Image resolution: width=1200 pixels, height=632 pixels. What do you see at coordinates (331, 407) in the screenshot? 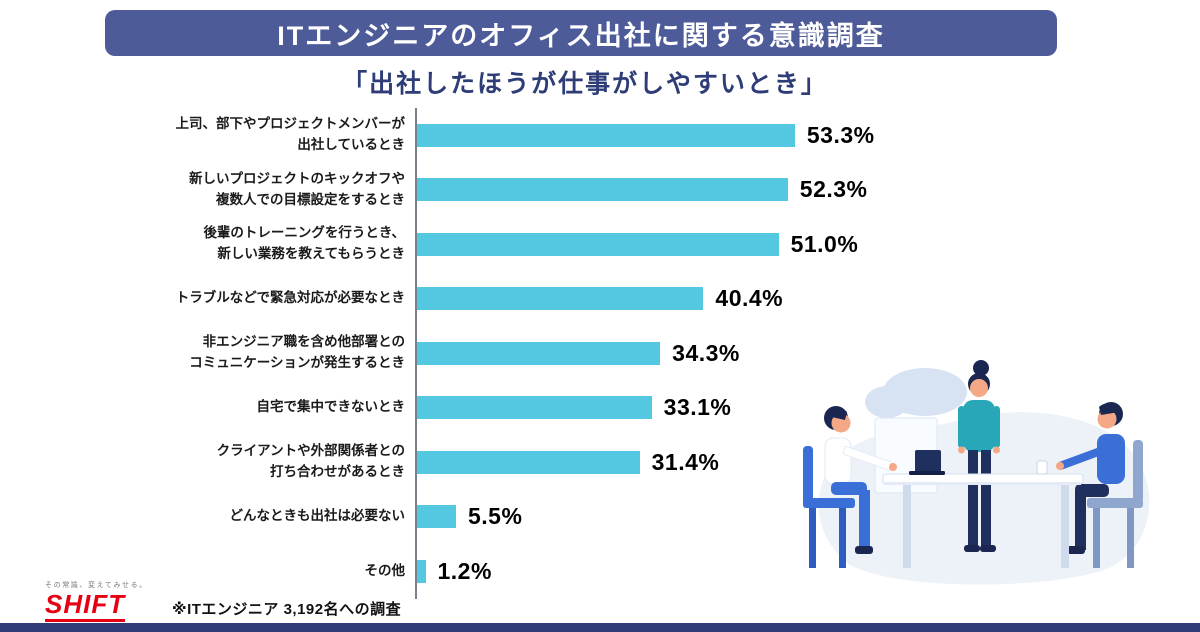
I see `category-label: 自宅で集中できないとき` at bounding box center [331, 407].